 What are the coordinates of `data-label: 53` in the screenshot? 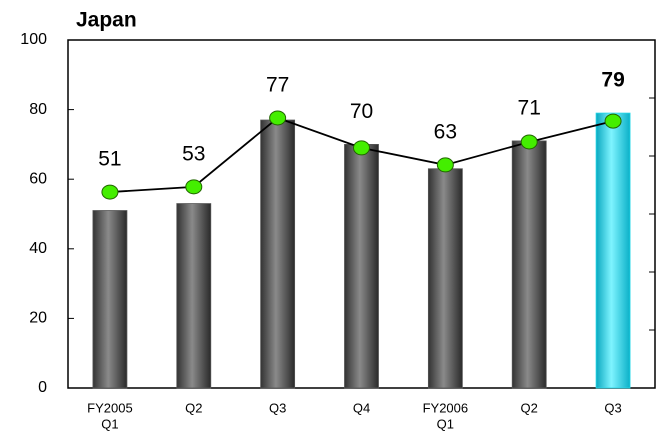 It's located at (193, 153).